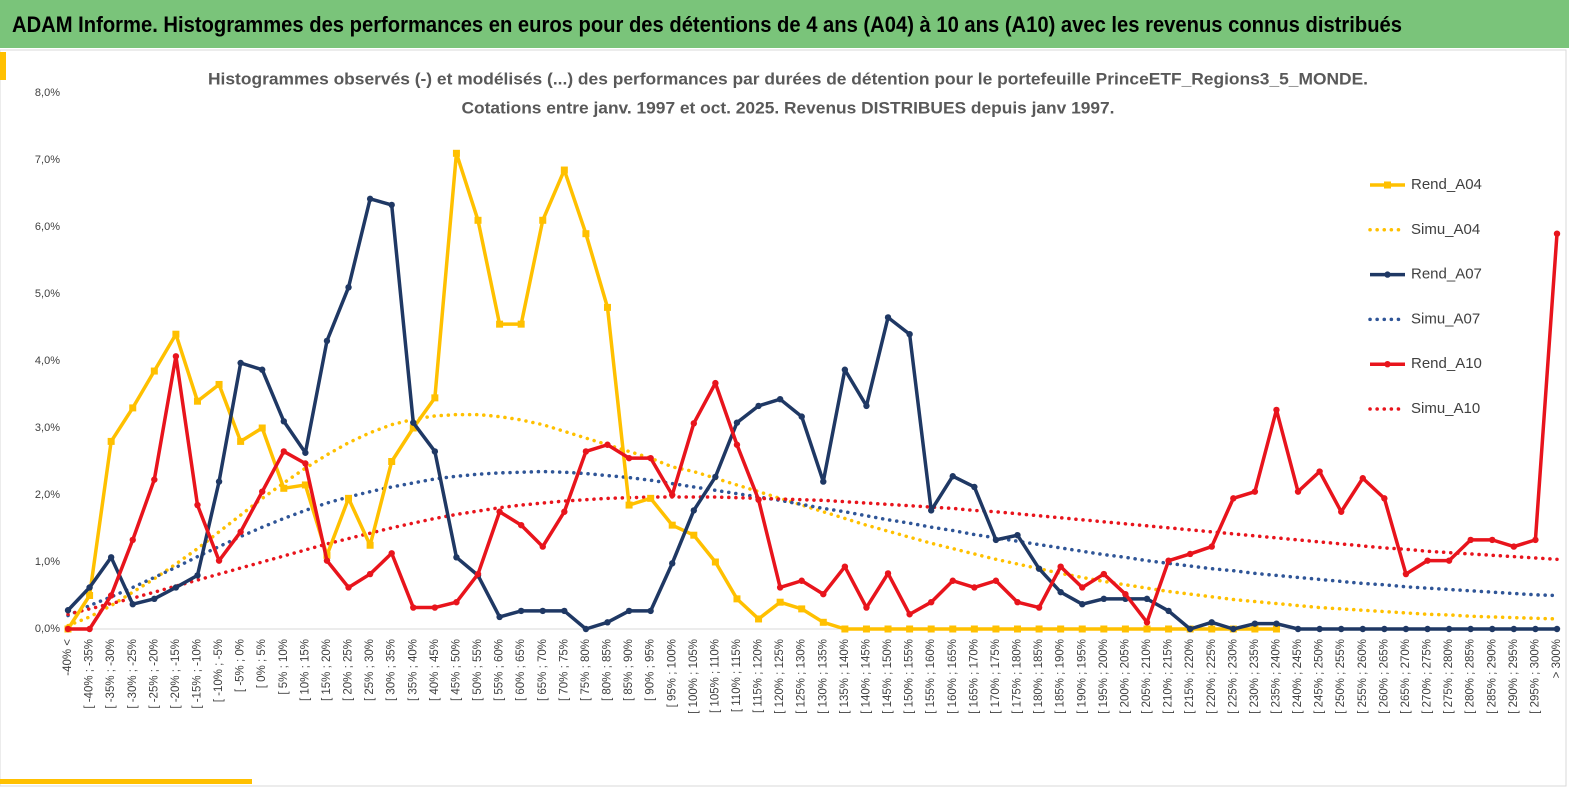  Describe the element at coordinates (608, 670) in the screenshot. I see `x-tick-label: [ 80% ; 85%` at that location.